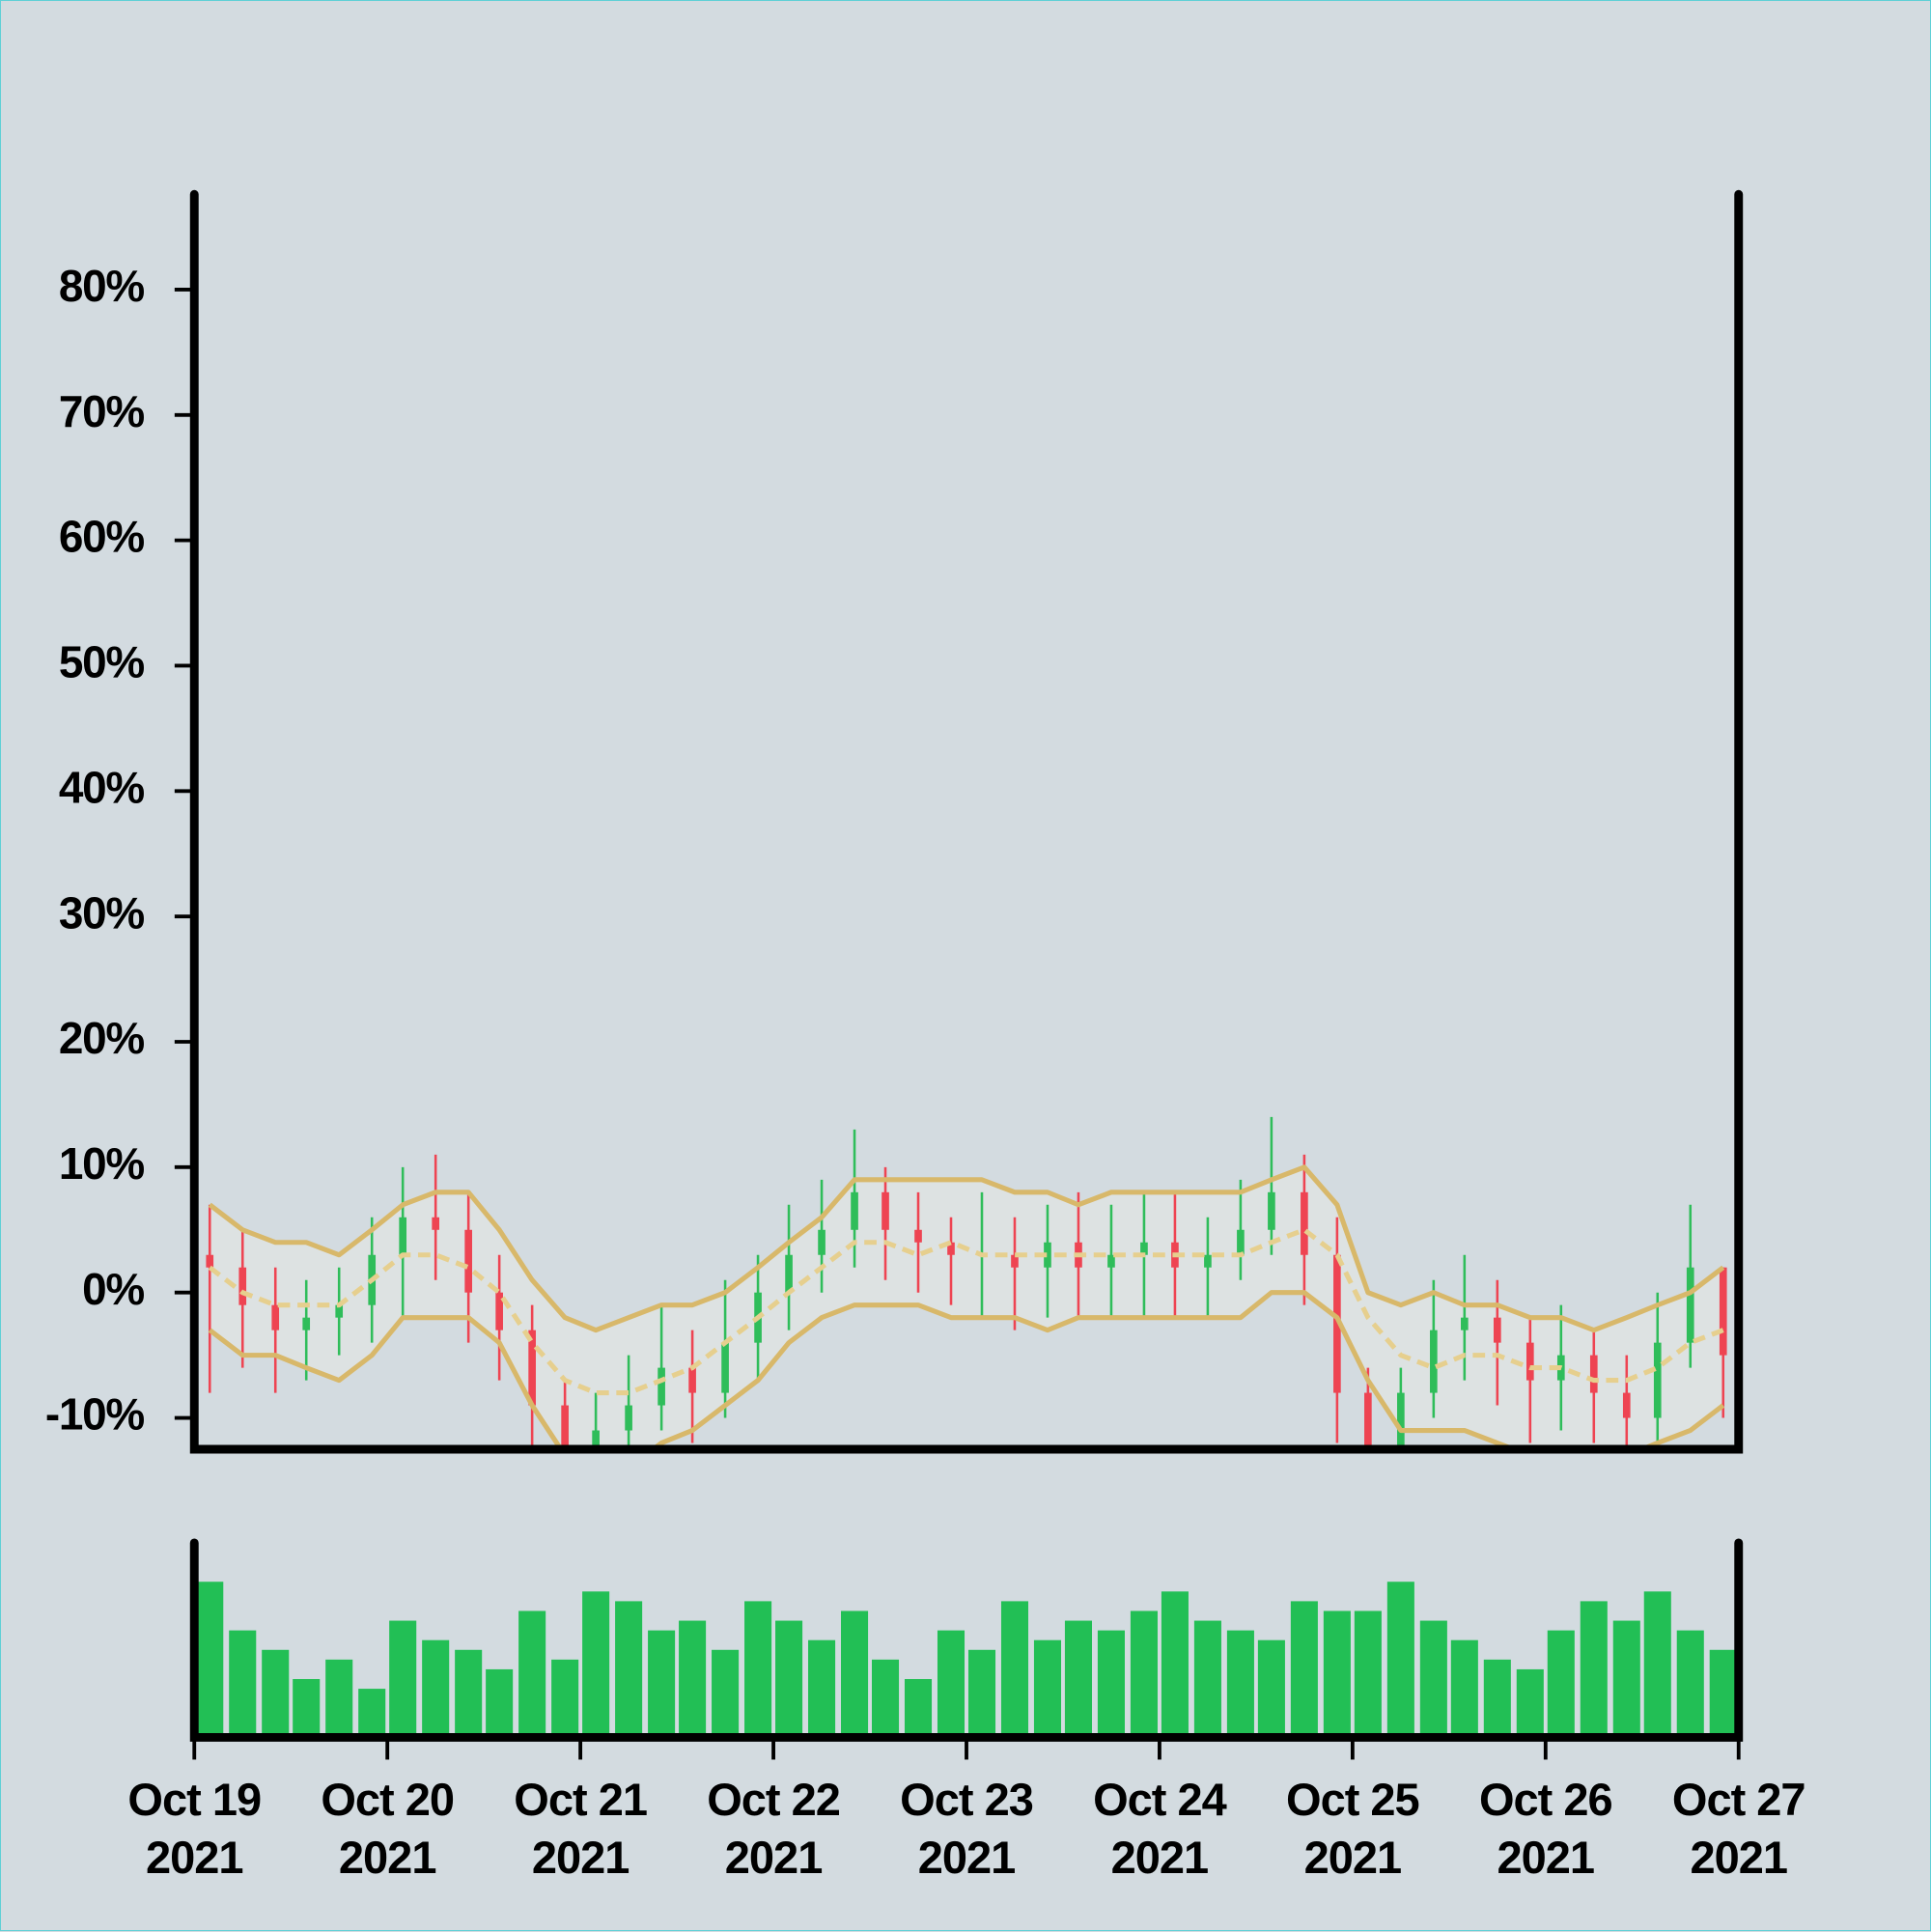  I want to click on band-upper, so click(966, 1249).